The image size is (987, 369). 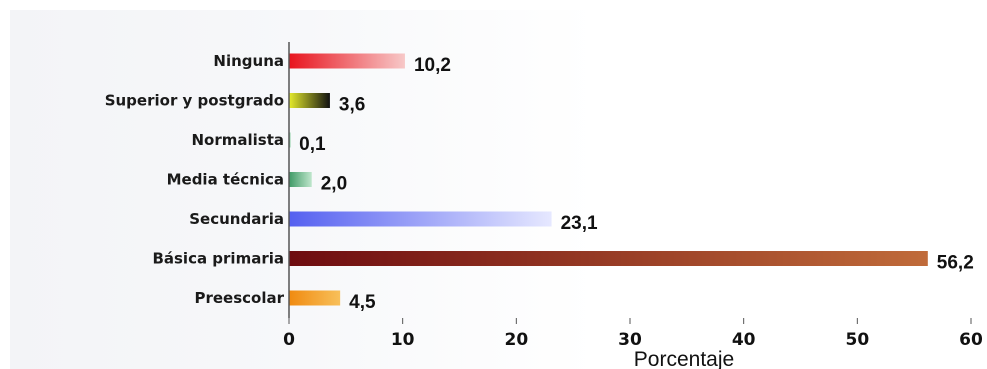 I want to click on x-tick-label-60: 60, so click(x=971, y=340).